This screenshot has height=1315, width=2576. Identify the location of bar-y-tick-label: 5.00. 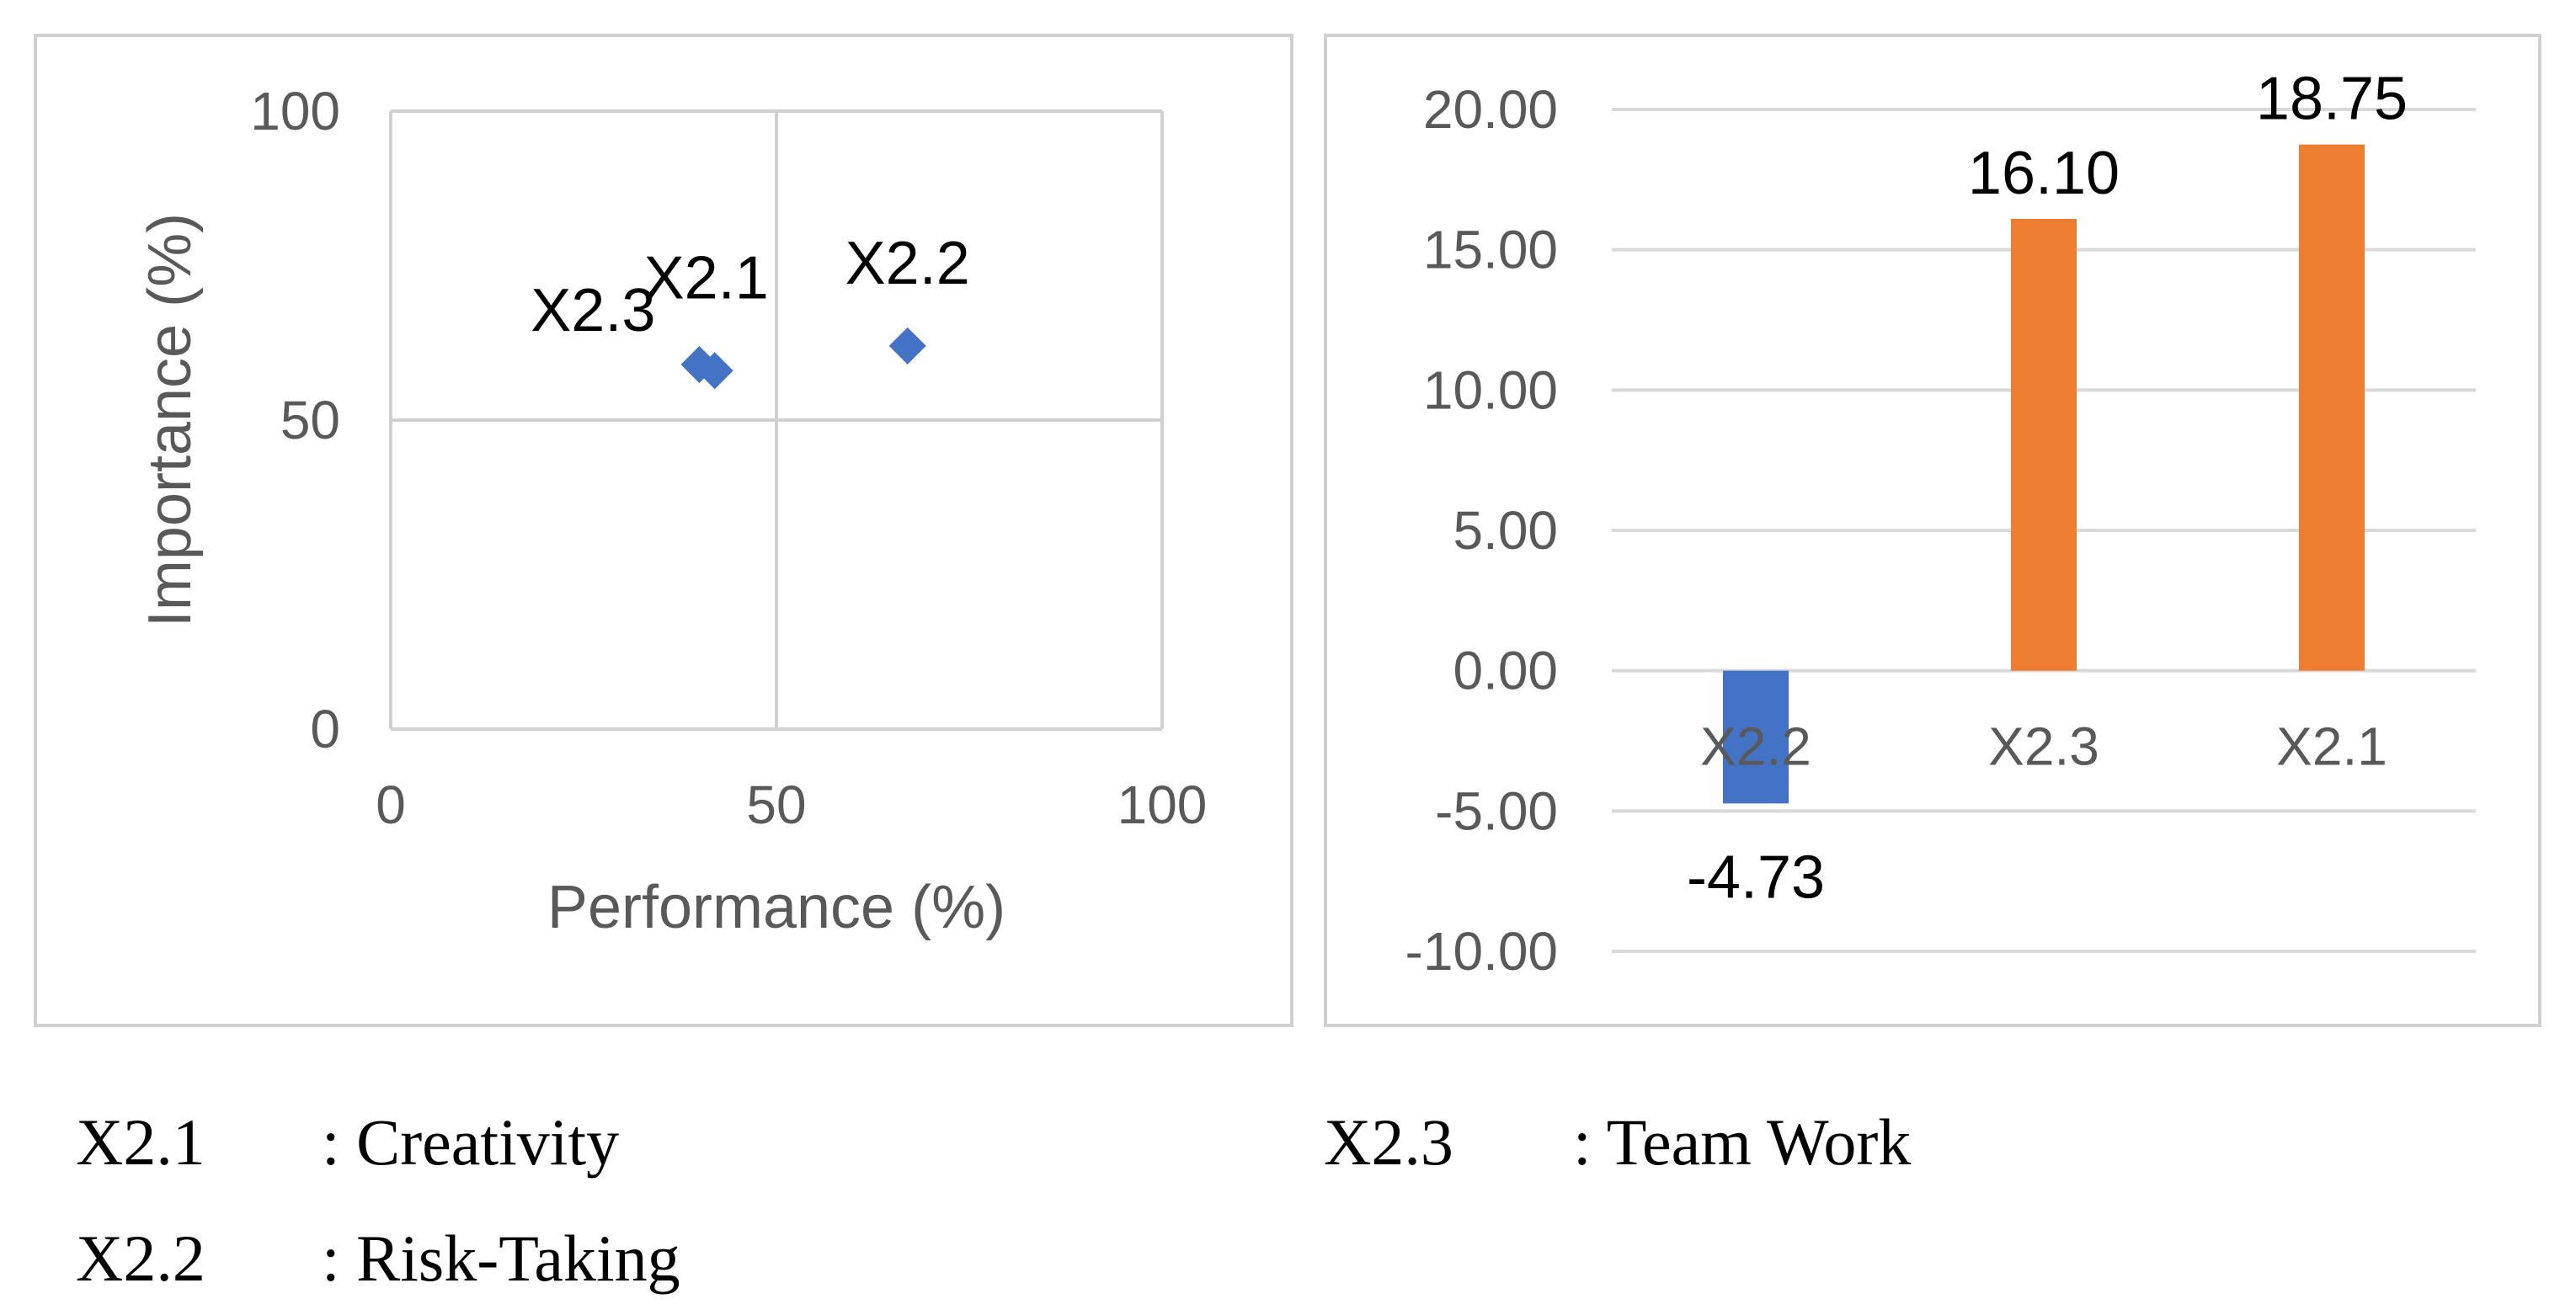
(1505, 530).